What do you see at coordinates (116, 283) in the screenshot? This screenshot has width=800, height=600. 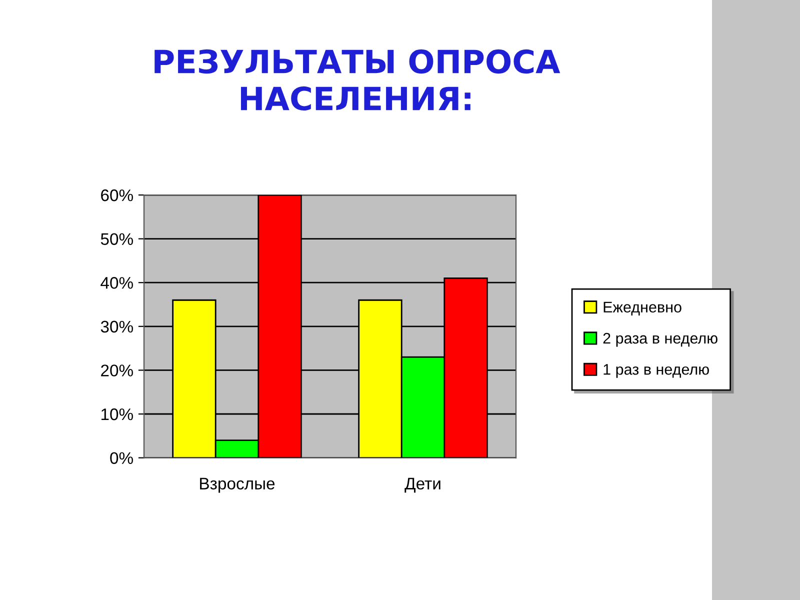 I see `y-tick-label: 40%` at bounding box center [116, 283].